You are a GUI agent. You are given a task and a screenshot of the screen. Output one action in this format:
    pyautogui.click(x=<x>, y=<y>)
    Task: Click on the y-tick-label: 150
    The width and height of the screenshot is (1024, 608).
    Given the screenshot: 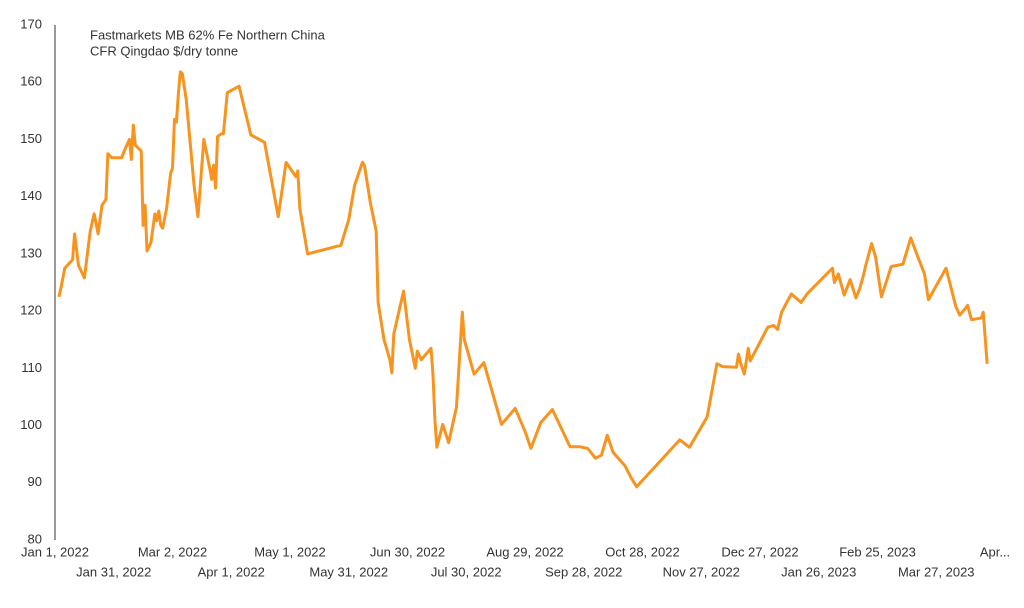 What is the action you would take?
    pyautogui.click(x=31, y=138)
    